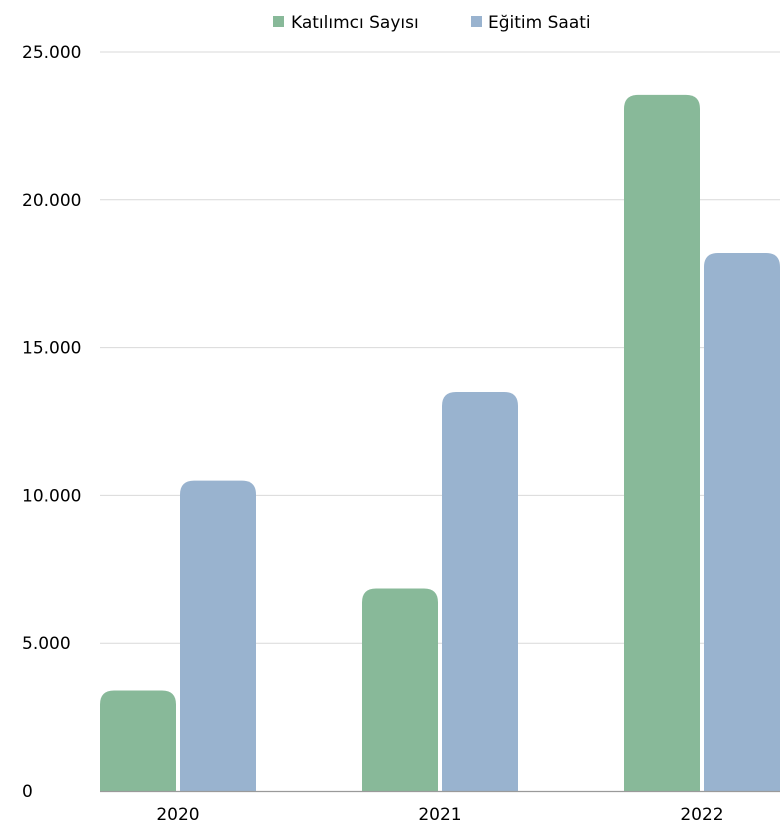 This screenshot has height=827, width=780. What do you see at coordinates (218, 635) in the screenshot?
I see `bar-2020-egitim` at bounding box center [218, 635].